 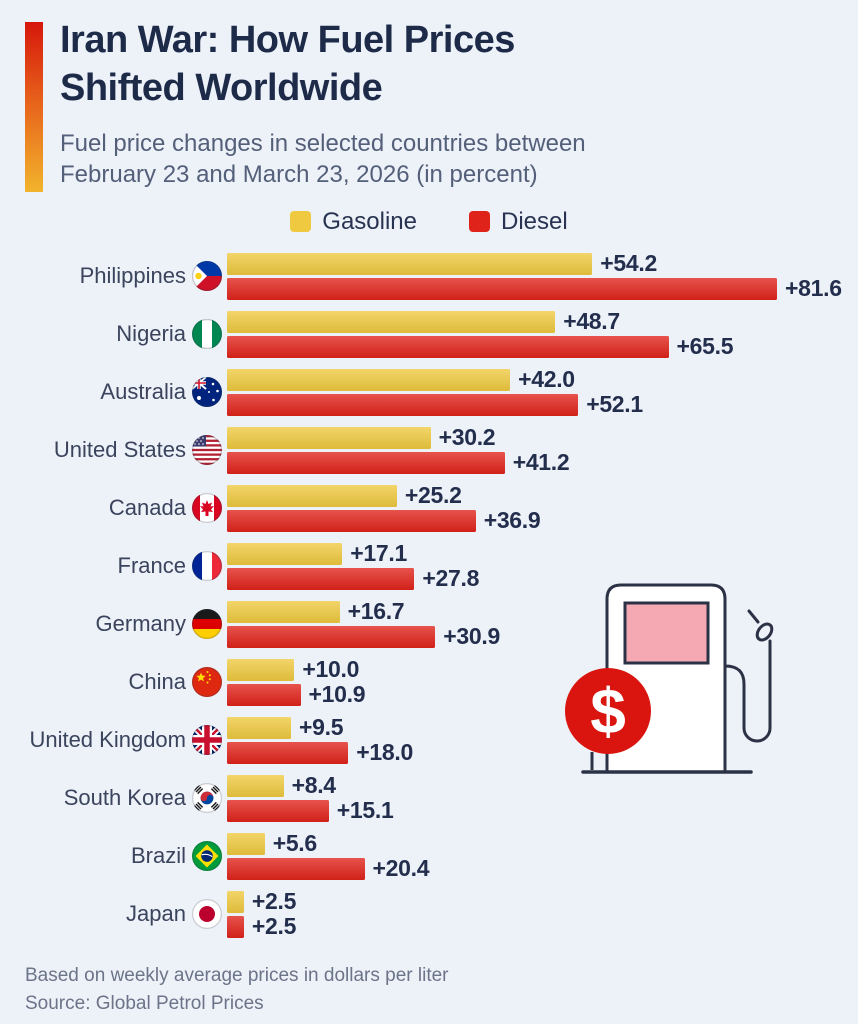 I want to click on chart-row: Philippines +54.2 +81.6, so click(x=429, y=276).